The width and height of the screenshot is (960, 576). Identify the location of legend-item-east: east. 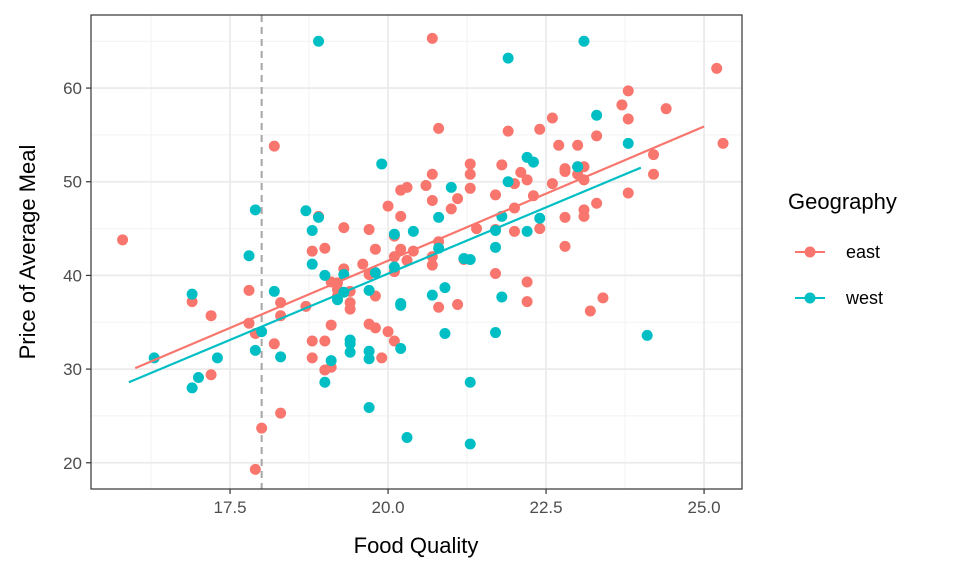
(837, 252).